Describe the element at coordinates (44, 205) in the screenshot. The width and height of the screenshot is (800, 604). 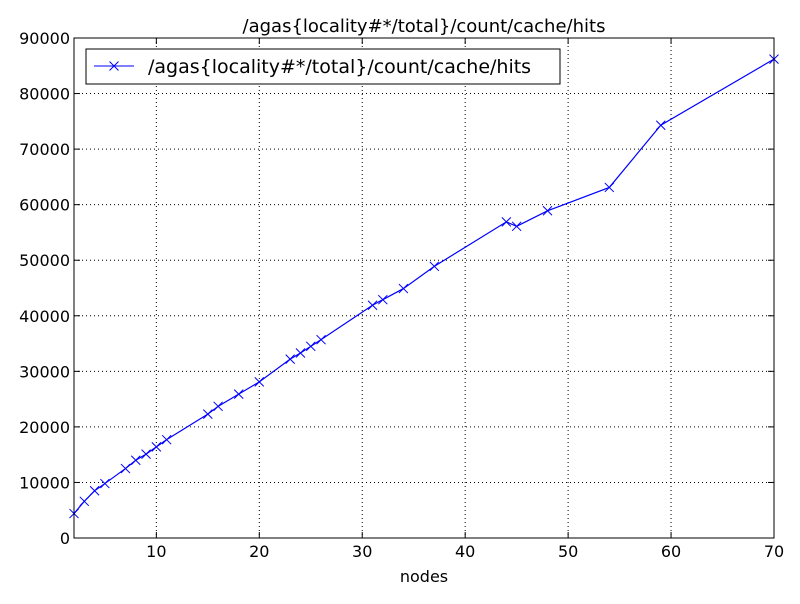
I see `y-tick-label: 60000` at that location.